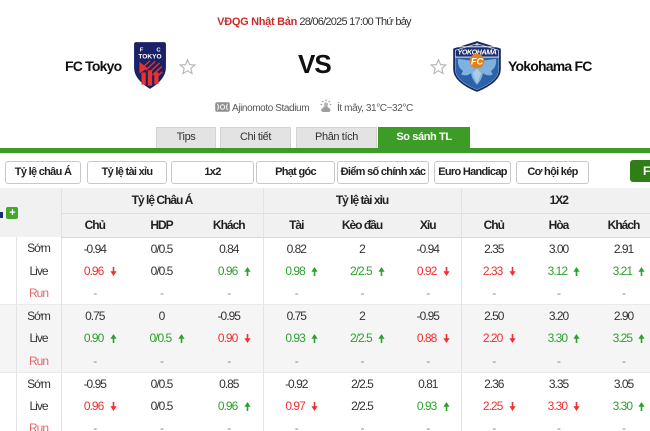 The height and width of the screenshot is (431, 650). Describe the element at coordinates (149, 57) in the screenshot. I see `svg-text: TOKYO` at that location.